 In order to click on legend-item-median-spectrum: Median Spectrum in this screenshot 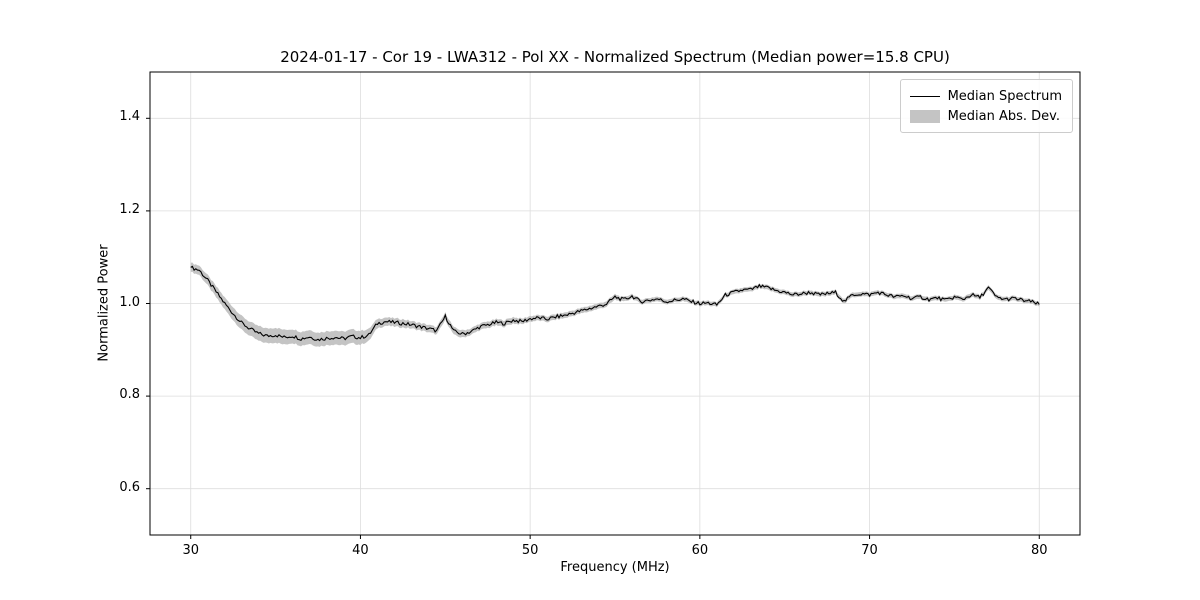, I will do `click(985, 96)`.